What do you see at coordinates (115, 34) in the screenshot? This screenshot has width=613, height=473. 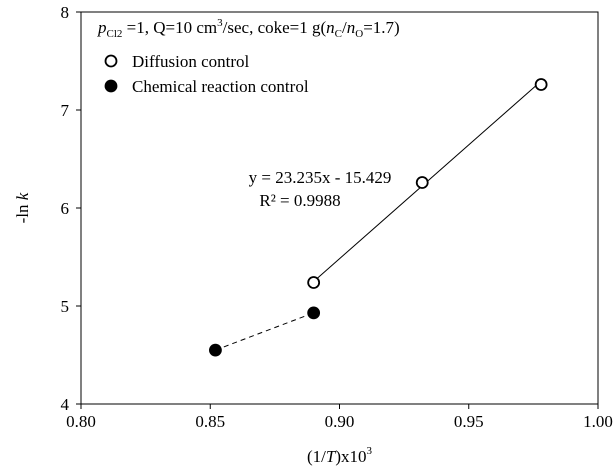 I see `conditions-sub: Cl2` at bounding box center [115, 34].